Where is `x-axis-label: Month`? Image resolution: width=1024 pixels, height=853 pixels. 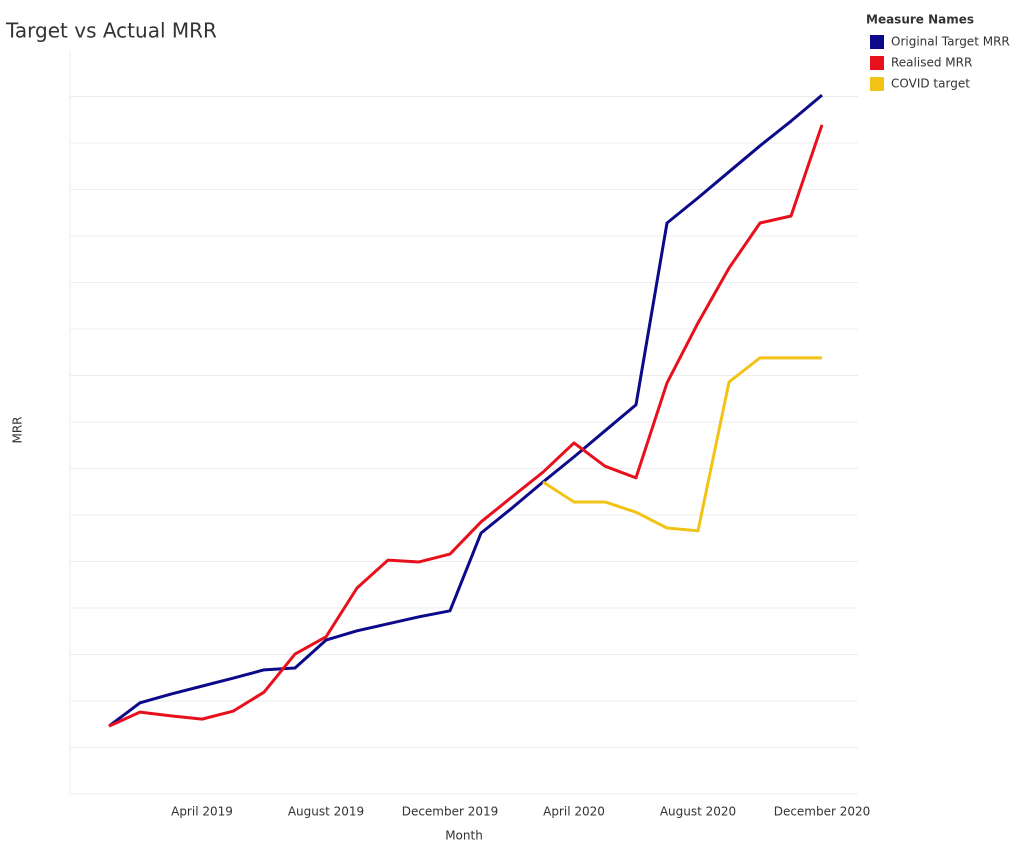 x-axis-label: Month is located at coordinates (464, 836).